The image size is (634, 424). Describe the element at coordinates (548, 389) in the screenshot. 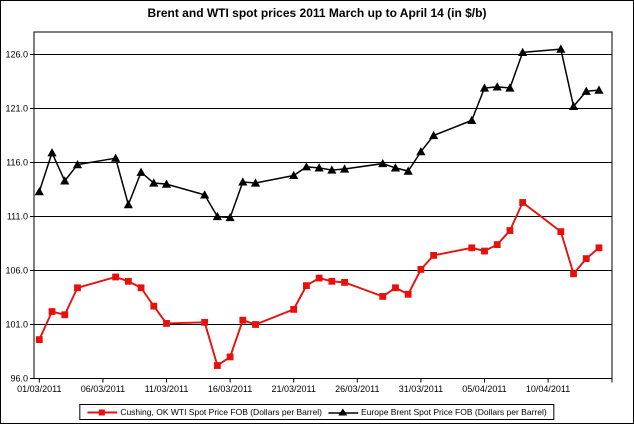

I see `x-tick-label: 10/04/2011` at that location.